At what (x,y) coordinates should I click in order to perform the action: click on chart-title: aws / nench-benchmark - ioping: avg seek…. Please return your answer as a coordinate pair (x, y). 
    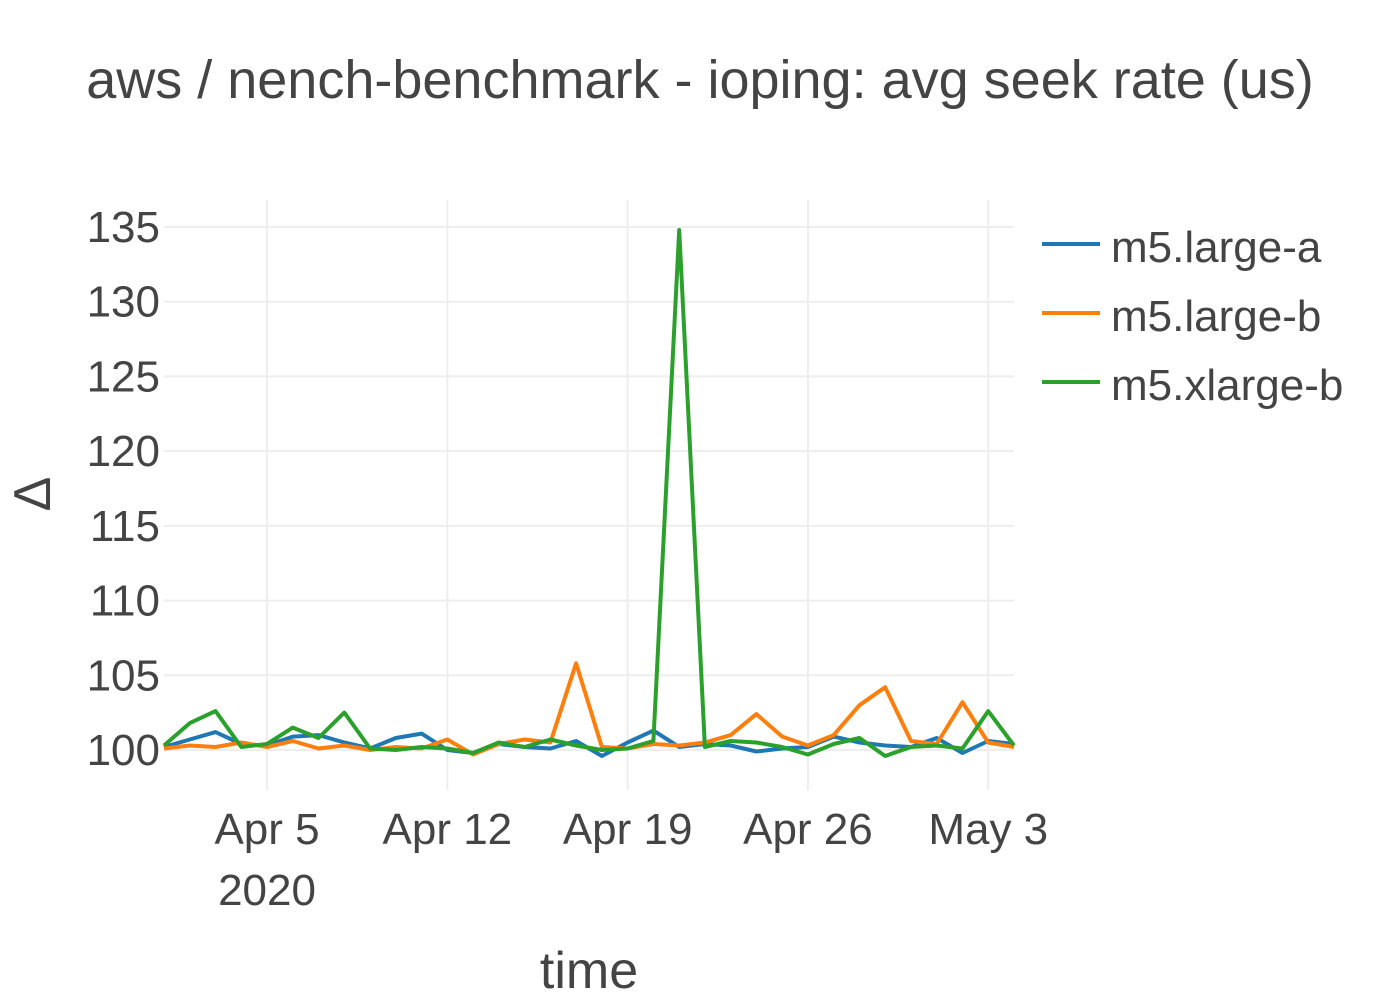
    Looking at the image, I should click on (700, 80).